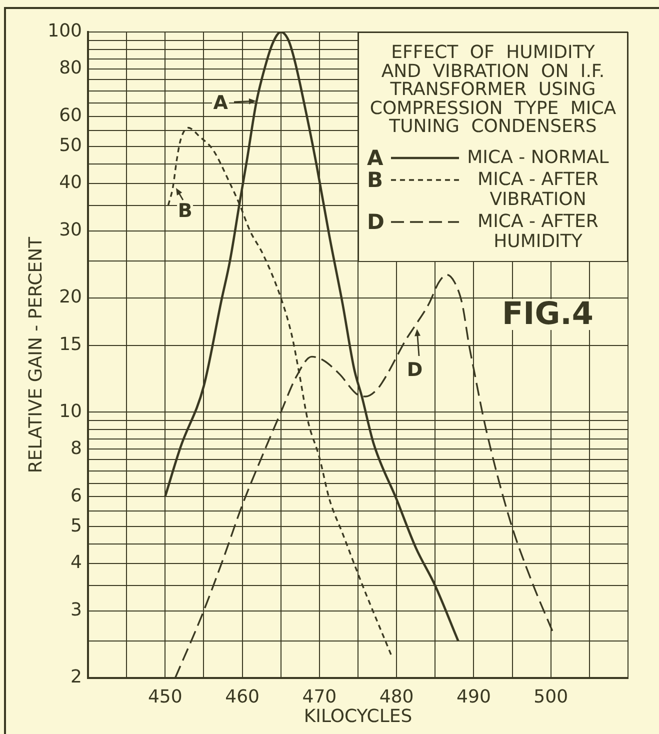 The width and height of the screenshot is (659, 734). What do you see at coordinates (548, 314) in the screenshot?
I see `annotation: FIG.4` at bounding box center [548, 314].